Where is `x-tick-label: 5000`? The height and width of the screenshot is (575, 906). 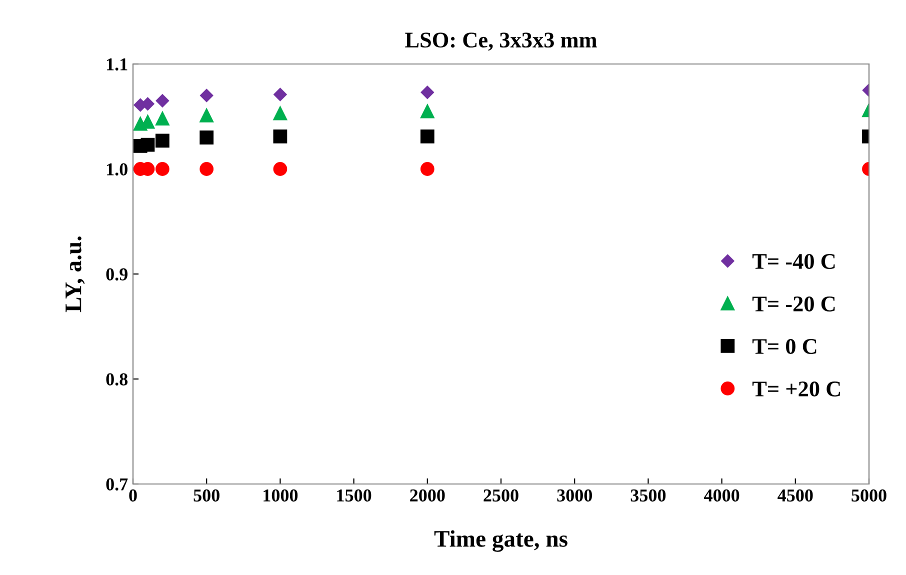 x-tick-label: 5000 is located at coordinates (869, 495).